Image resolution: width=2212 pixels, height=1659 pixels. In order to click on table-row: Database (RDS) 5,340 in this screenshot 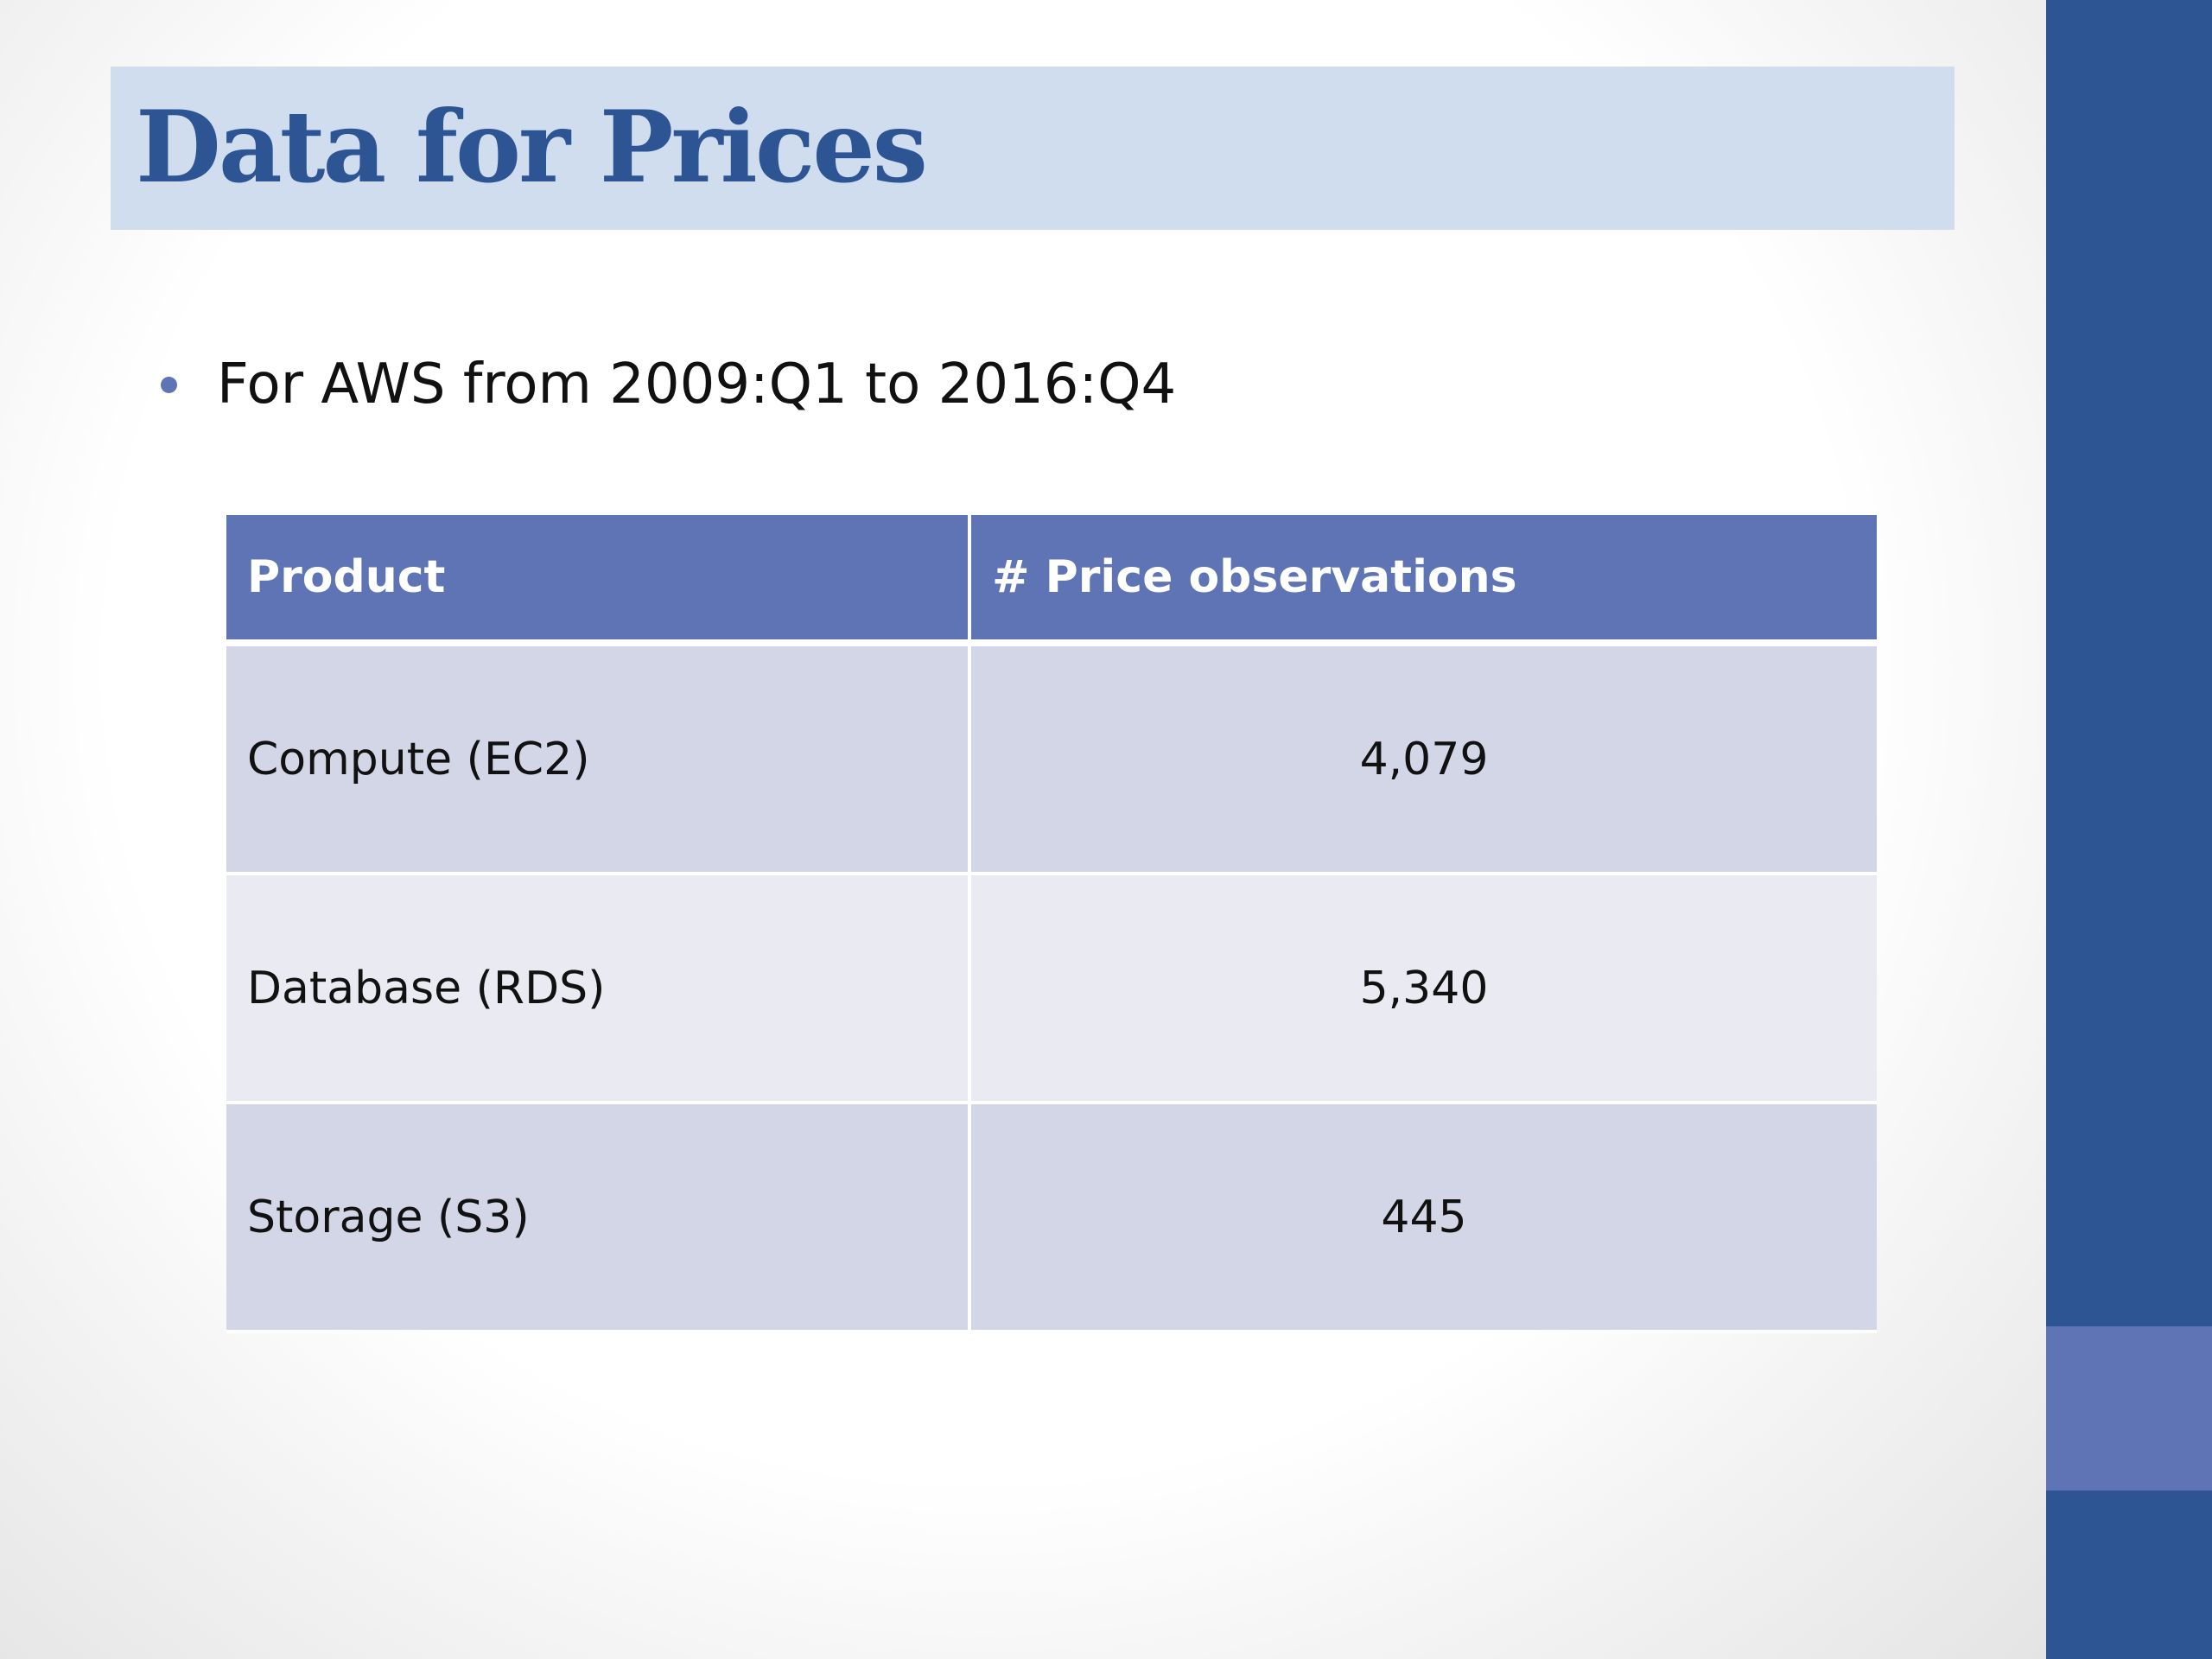, I will do `click(1051, 989)`.